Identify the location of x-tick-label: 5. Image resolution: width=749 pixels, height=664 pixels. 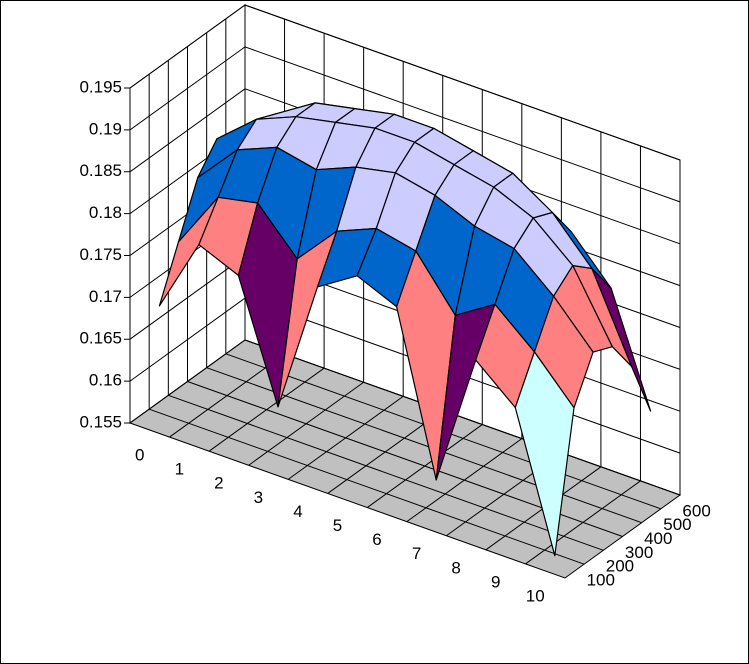
(337, 525).